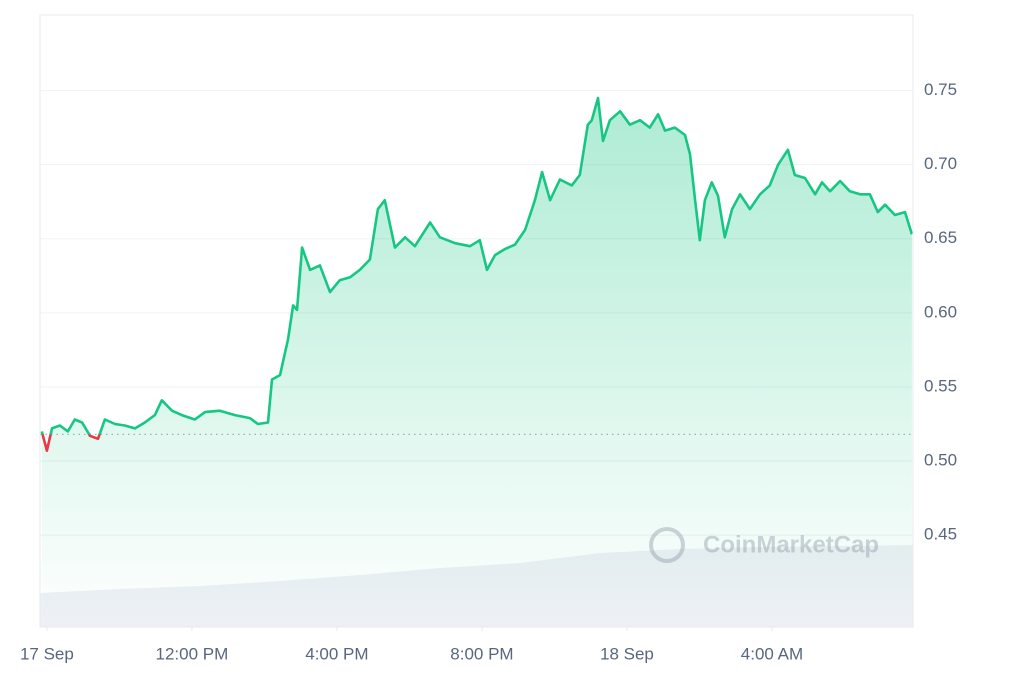 The width and height of the screenshot is (1024, 683). Describe the element at coordinates (627, 653) in the screenshot. I see `x-tick-label: 18 Sep` at that location.